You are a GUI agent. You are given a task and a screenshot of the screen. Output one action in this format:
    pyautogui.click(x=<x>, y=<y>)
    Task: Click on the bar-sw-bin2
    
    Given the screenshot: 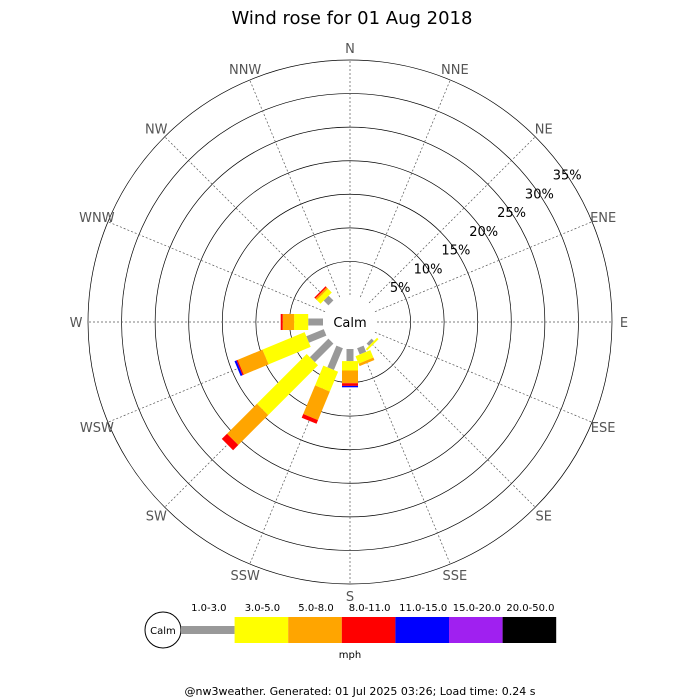 What is the action you would take?
    pyautogui.click(x=287, y=385)
    